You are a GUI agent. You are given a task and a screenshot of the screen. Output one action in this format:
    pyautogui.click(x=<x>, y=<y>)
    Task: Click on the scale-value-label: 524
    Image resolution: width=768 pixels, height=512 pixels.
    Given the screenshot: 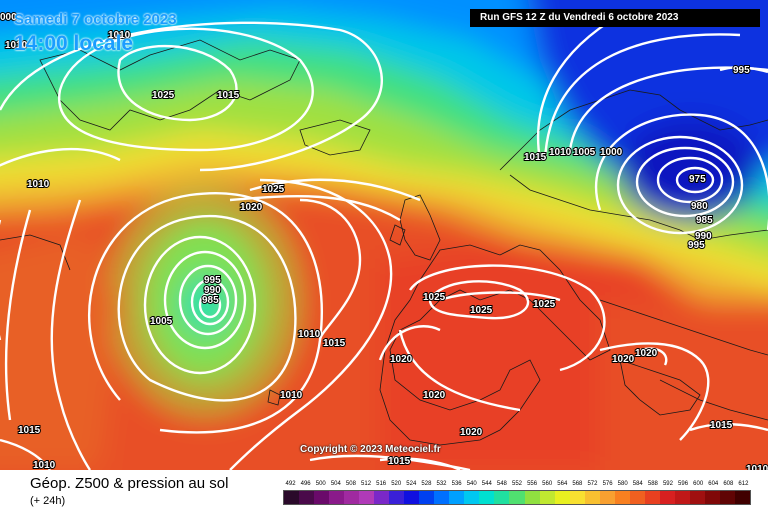 What is the action you would take?
    pyautogui.click(x=411, y=484)
    